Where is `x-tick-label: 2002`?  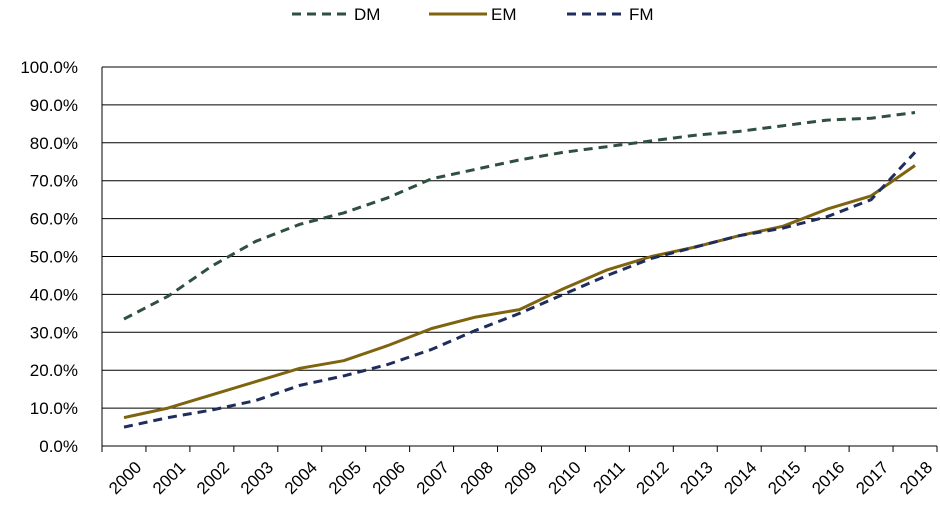
x-tick-label: 2002 is located at coordinates (213, 478).